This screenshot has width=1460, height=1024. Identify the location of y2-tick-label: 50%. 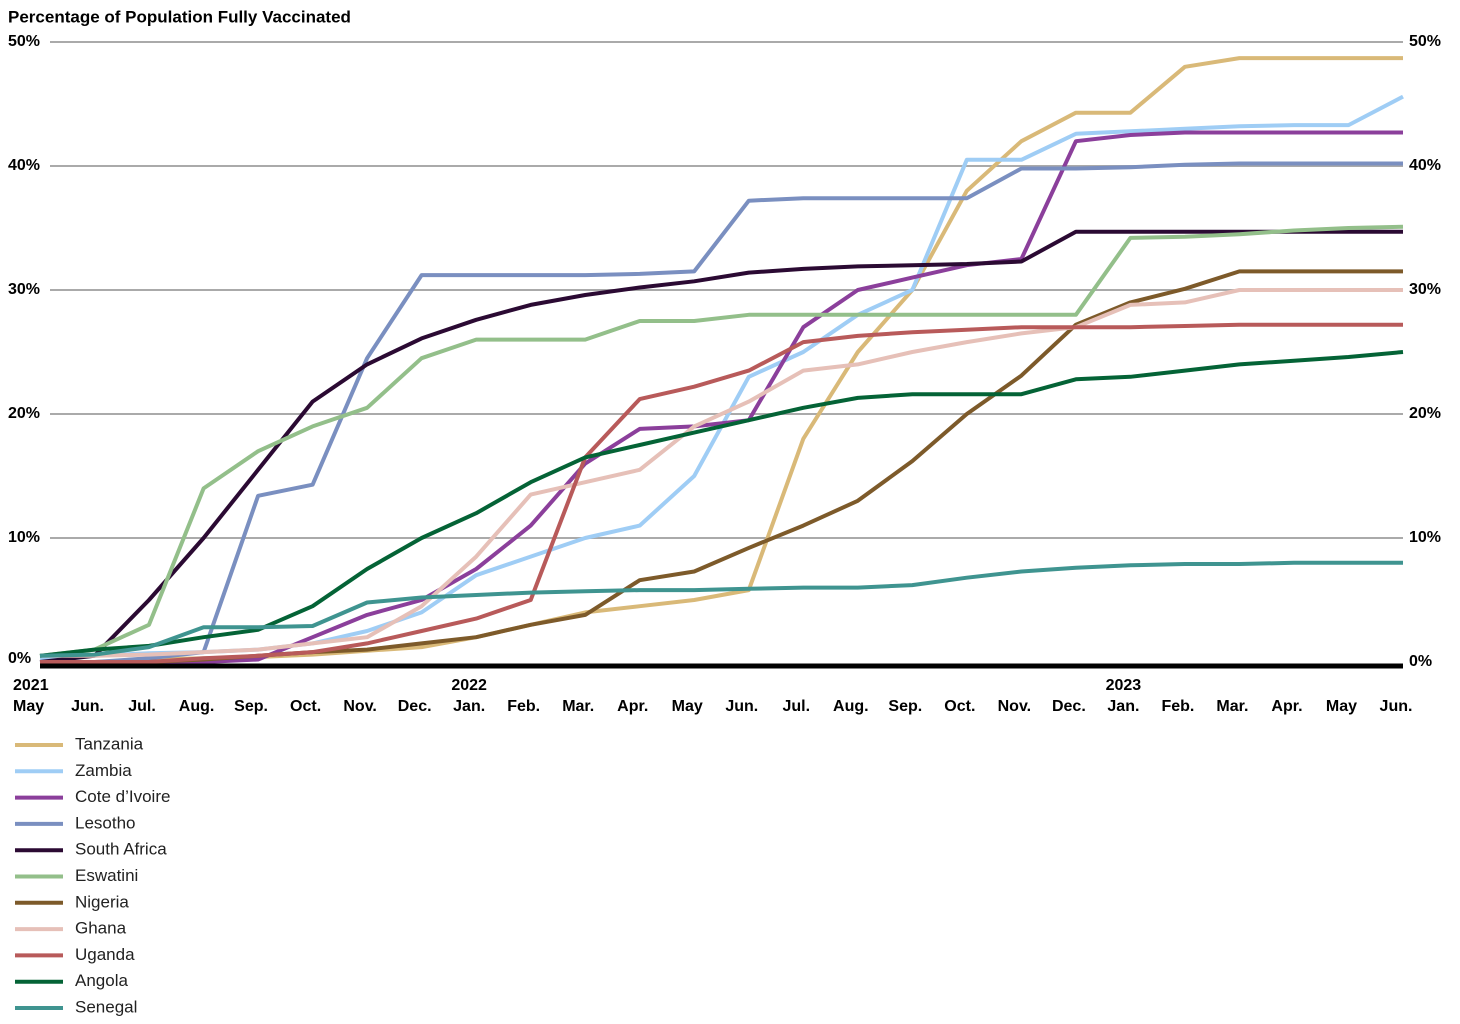
(1425, 41).